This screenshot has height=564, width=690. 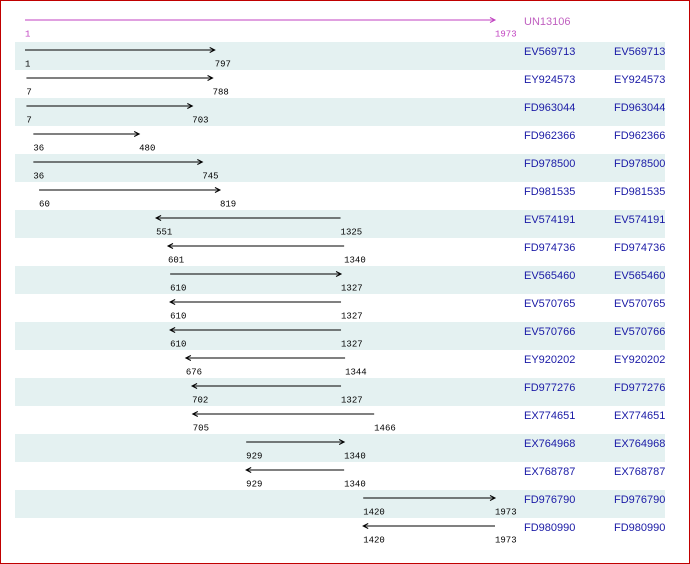 What do you see at coordinates (639, 52) in the screenshot?
I see `sequence-link: EV569713` at bounding box center [639, 52].